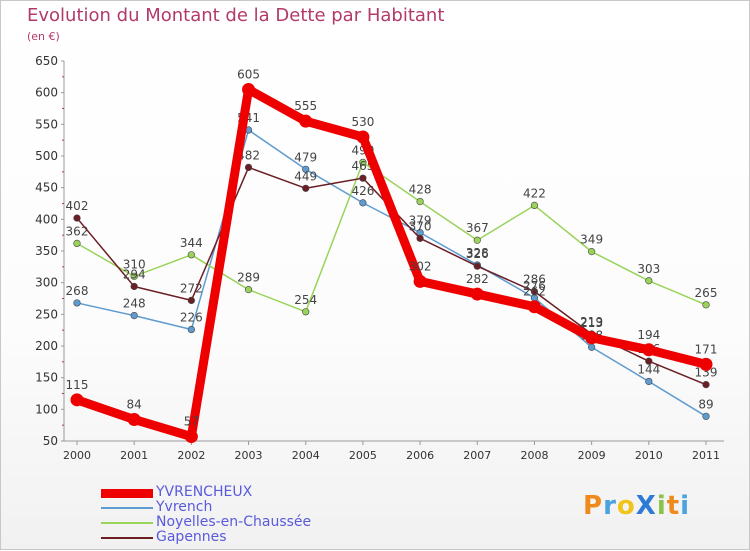 This screenshot has height=551, width=750. Describe the element at coordinates (43, 36) in the screenshot. I see `chart-unit-label: (en €)` at that location.